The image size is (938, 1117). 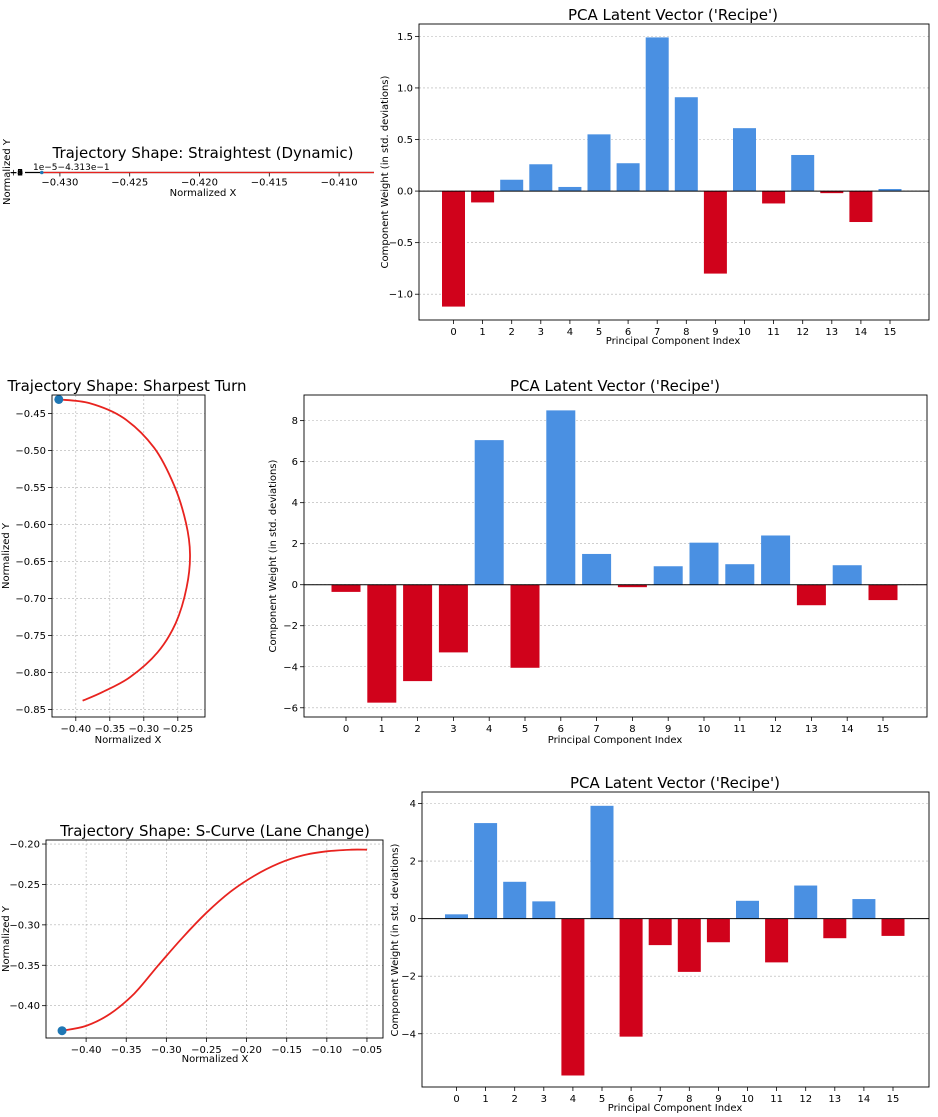 I want to click on y-tick-label: −7, so click(x=16, y=174).